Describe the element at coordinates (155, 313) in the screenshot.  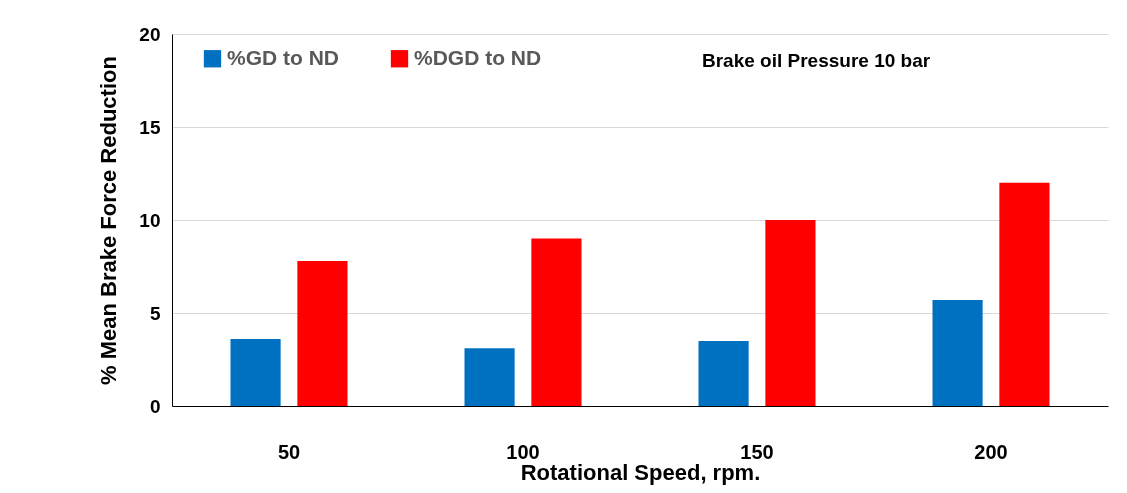
I see `y-tick-label: 5` at that location.